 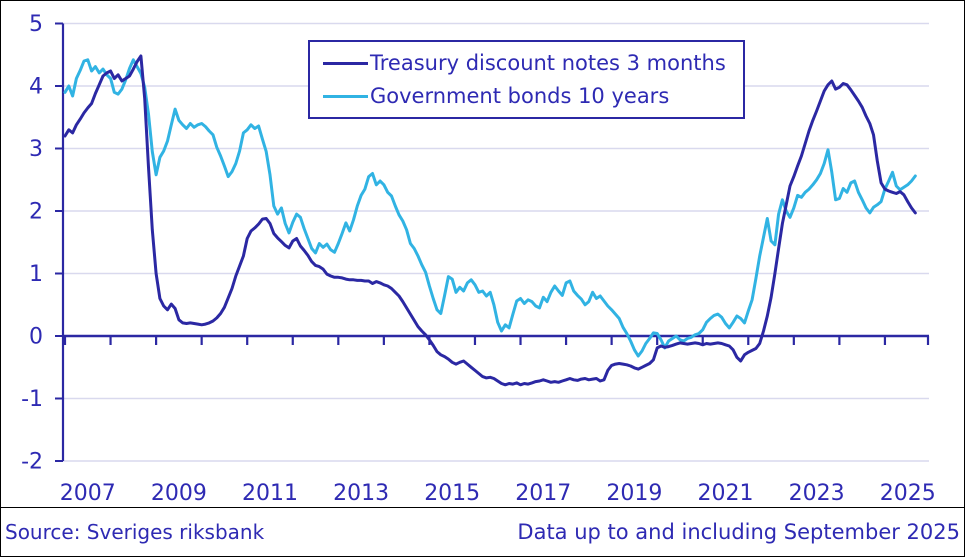 What do you see at coordinates (32, 399) in the screenshot?
I see `y-tick-label: -1` at bounding box center [32, 399].